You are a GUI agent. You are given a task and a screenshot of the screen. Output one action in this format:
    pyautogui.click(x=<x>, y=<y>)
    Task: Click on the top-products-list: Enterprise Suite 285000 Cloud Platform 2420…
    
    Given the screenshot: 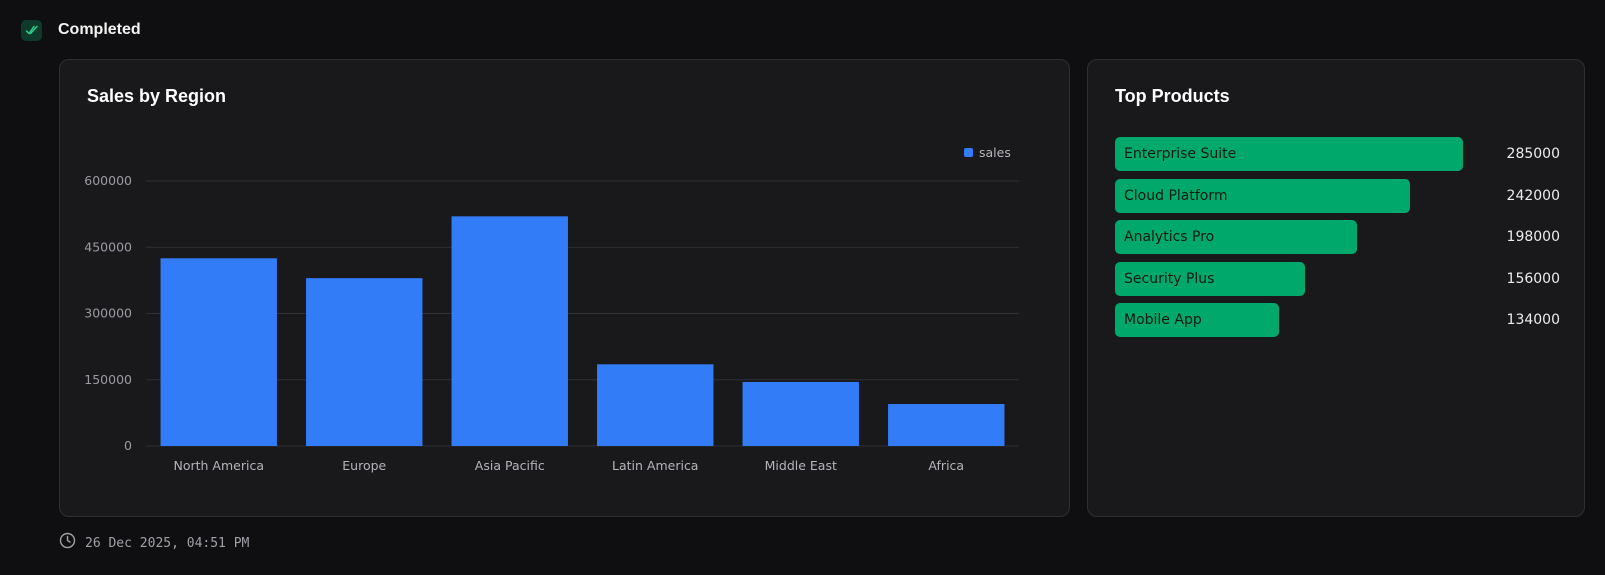 What is the action you would take?
    pyautogui.click(x=1337, y=241)
    